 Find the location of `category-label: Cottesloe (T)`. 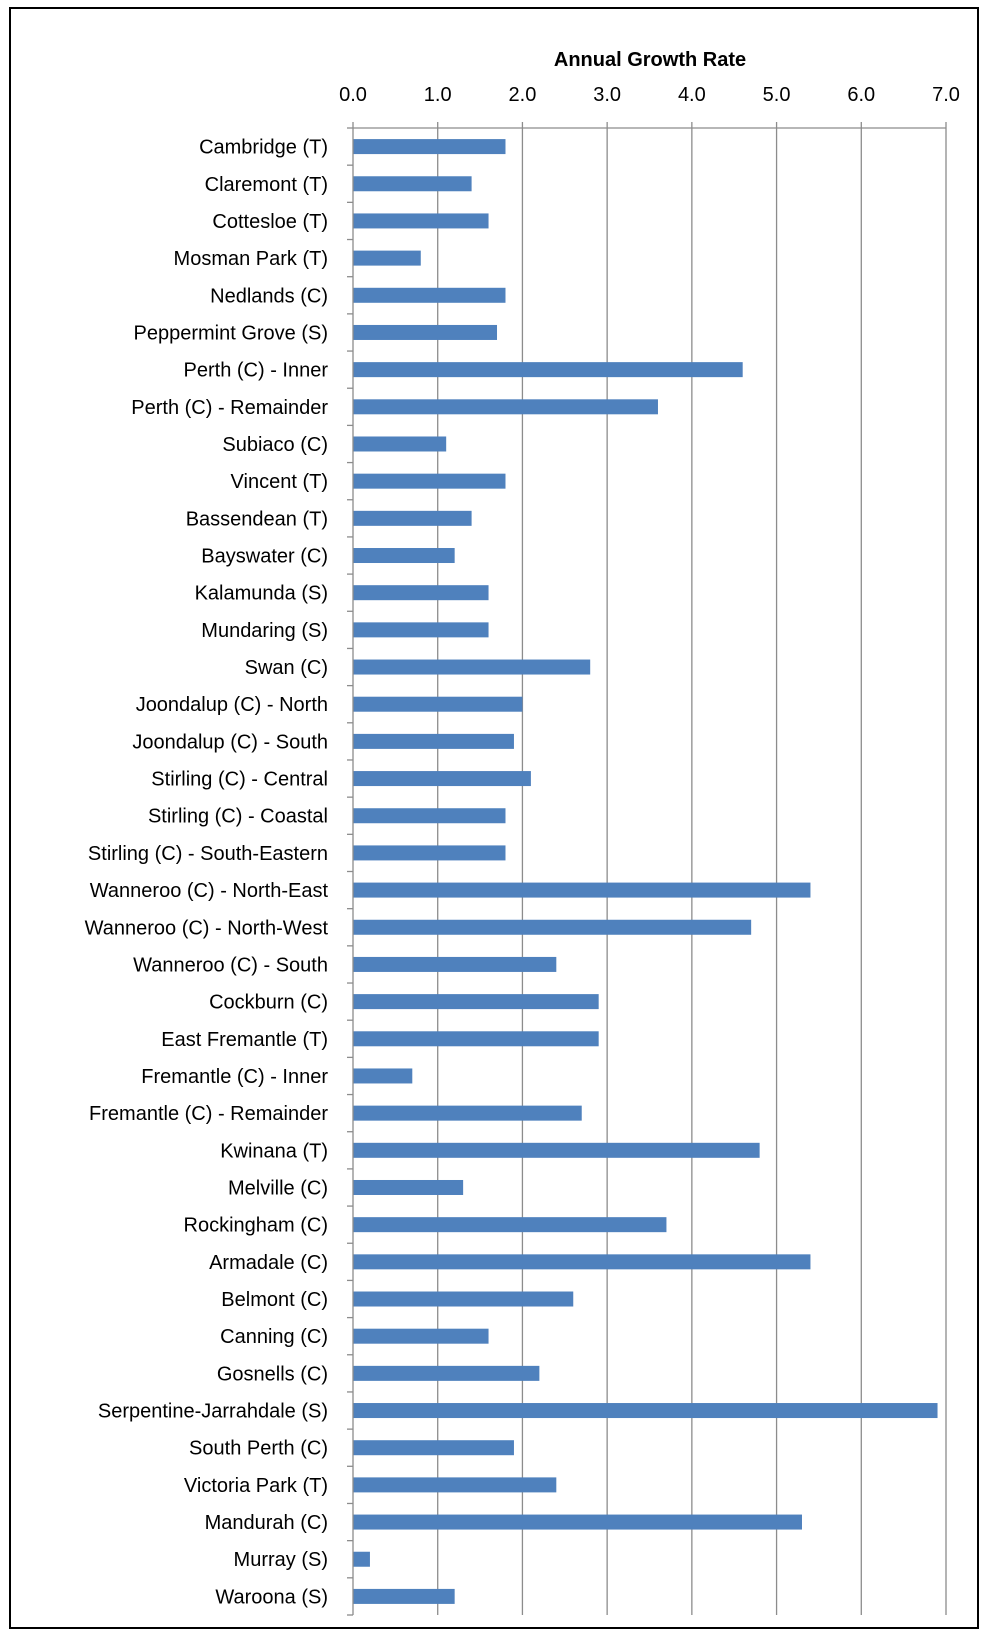

category-label: Cottesloe (T) is located at coordinates (270, 222).